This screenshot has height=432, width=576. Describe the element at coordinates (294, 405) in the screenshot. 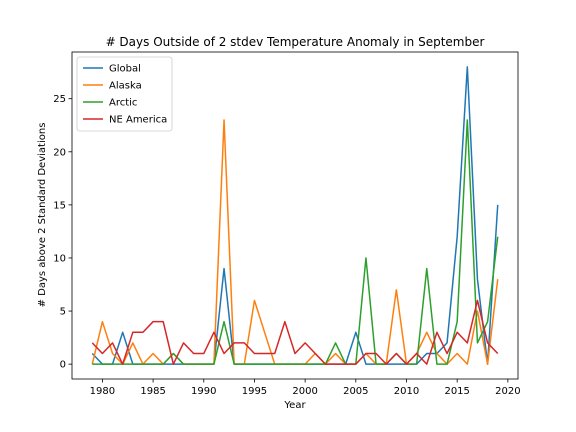

I see `x-axis-label: Year` at that location.